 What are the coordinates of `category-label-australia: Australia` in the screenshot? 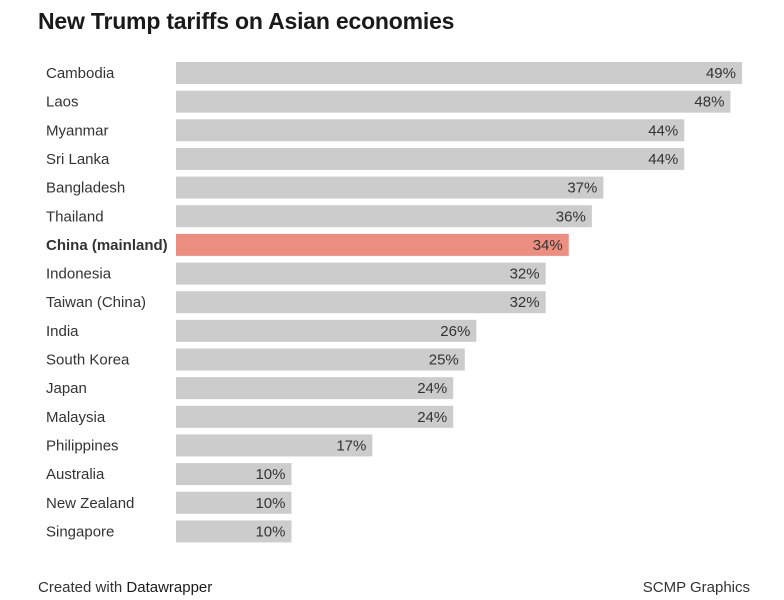 It's located at (75, 474).